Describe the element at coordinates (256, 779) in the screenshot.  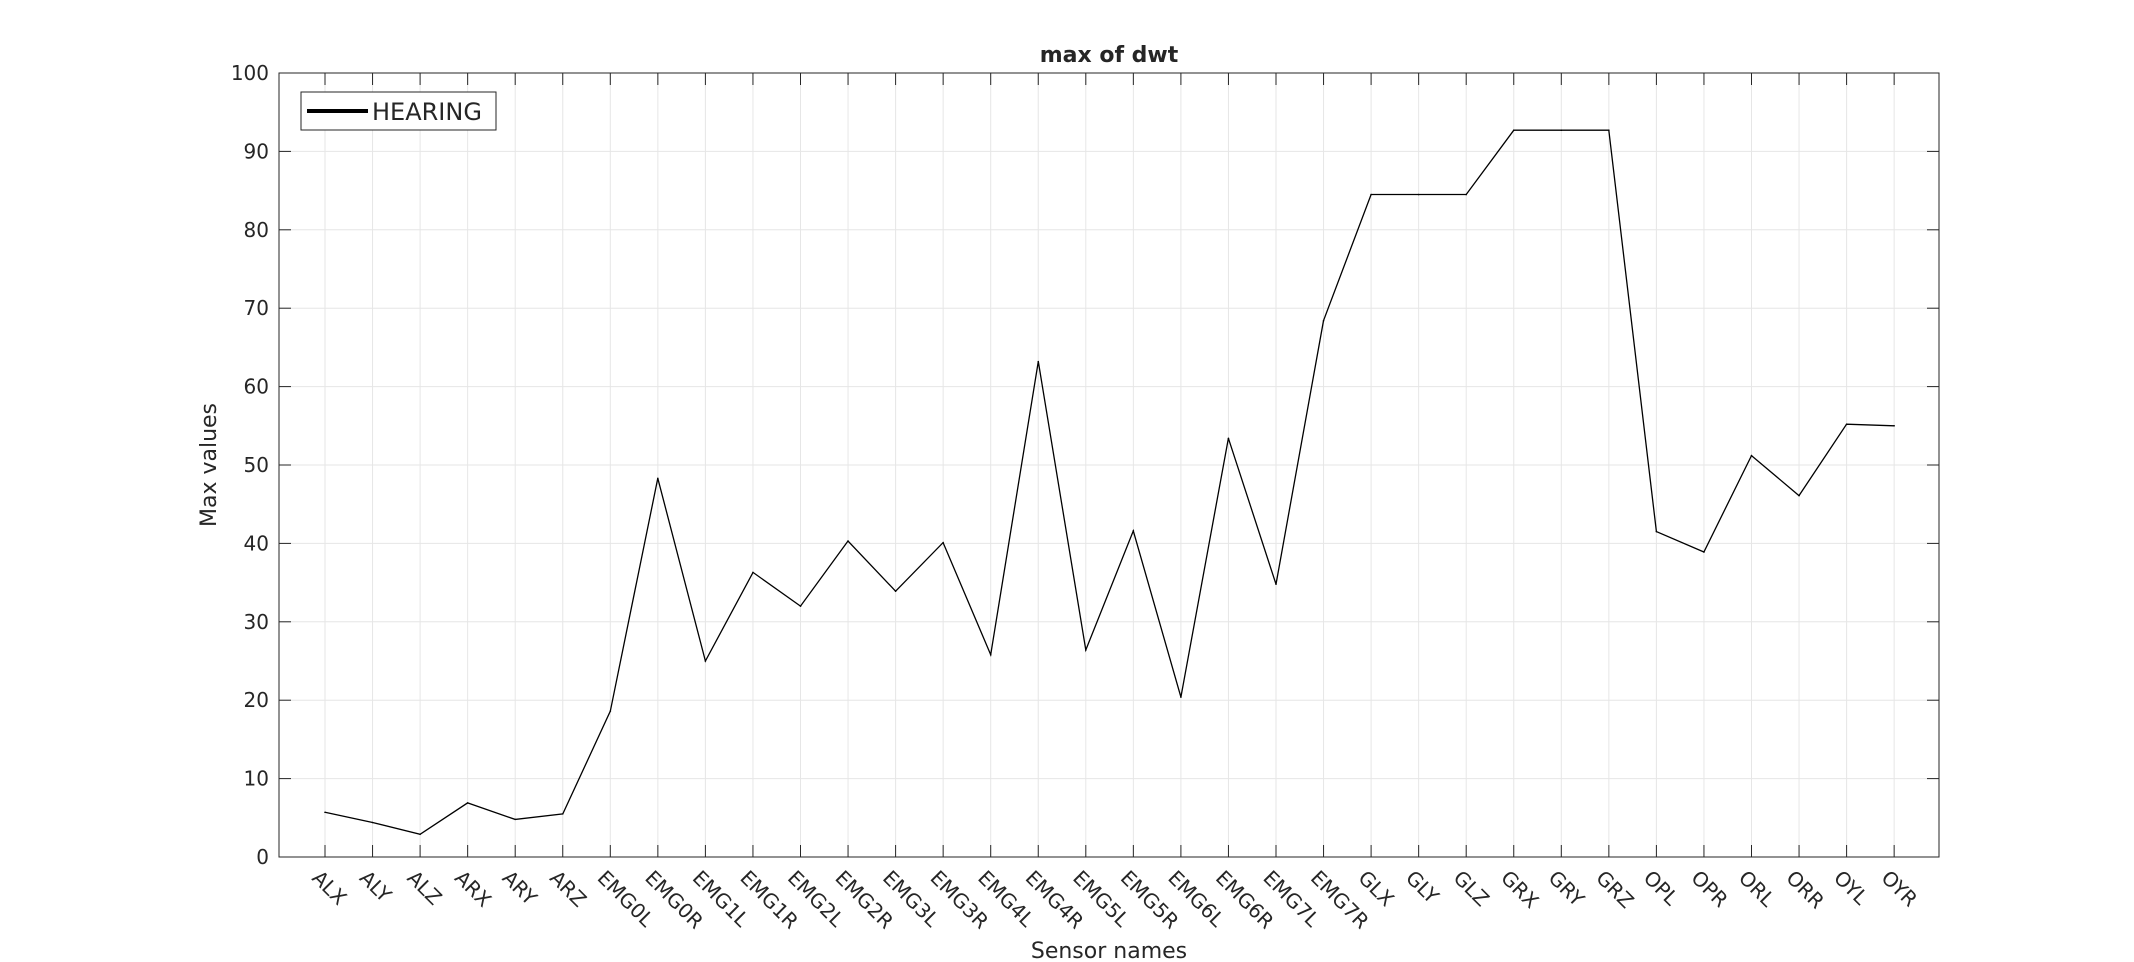
I see `y-tick-label: 10` at that location.